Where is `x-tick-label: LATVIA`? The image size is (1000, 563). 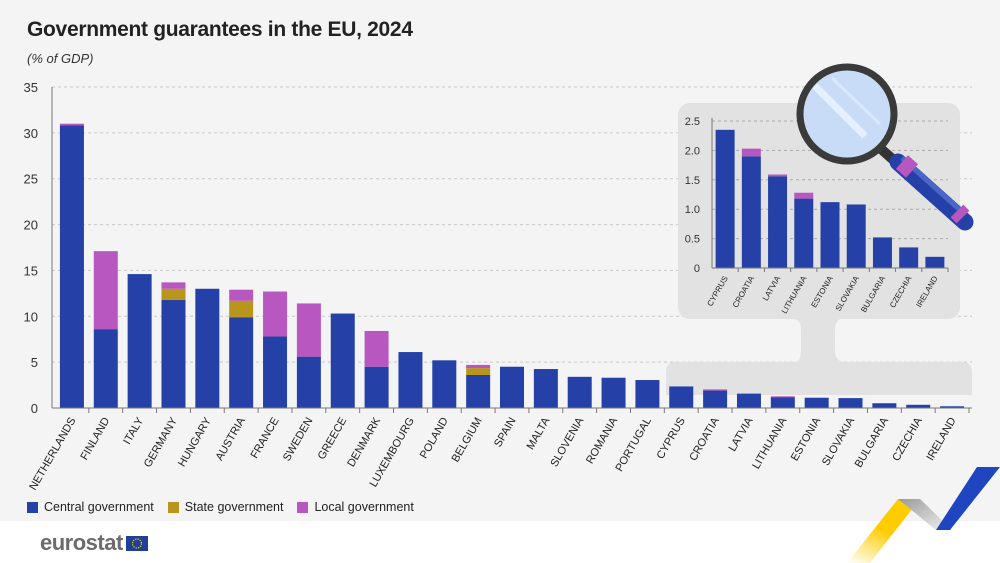 x-tick-label: LATVIA is located at coordinates (741, 434).